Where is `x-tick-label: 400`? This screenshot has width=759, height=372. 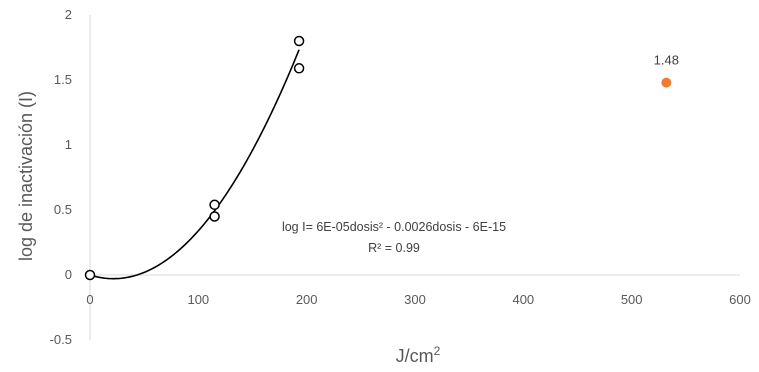 x-tick-label: 400 is located at coordinates (523, 299).